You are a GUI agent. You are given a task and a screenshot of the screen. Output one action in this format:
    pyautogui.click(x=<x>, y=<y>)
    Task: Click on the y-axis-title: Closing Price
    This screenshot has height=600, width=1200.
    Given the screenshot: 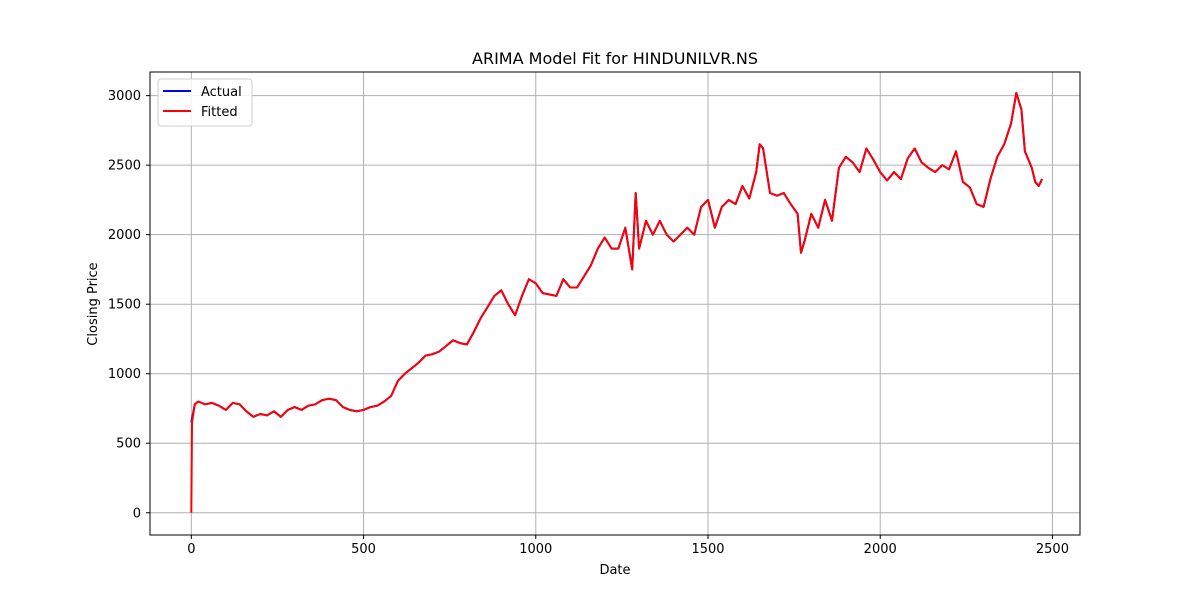 What is the action you would take?
    pyautogui.click(x=93, y=303)
    